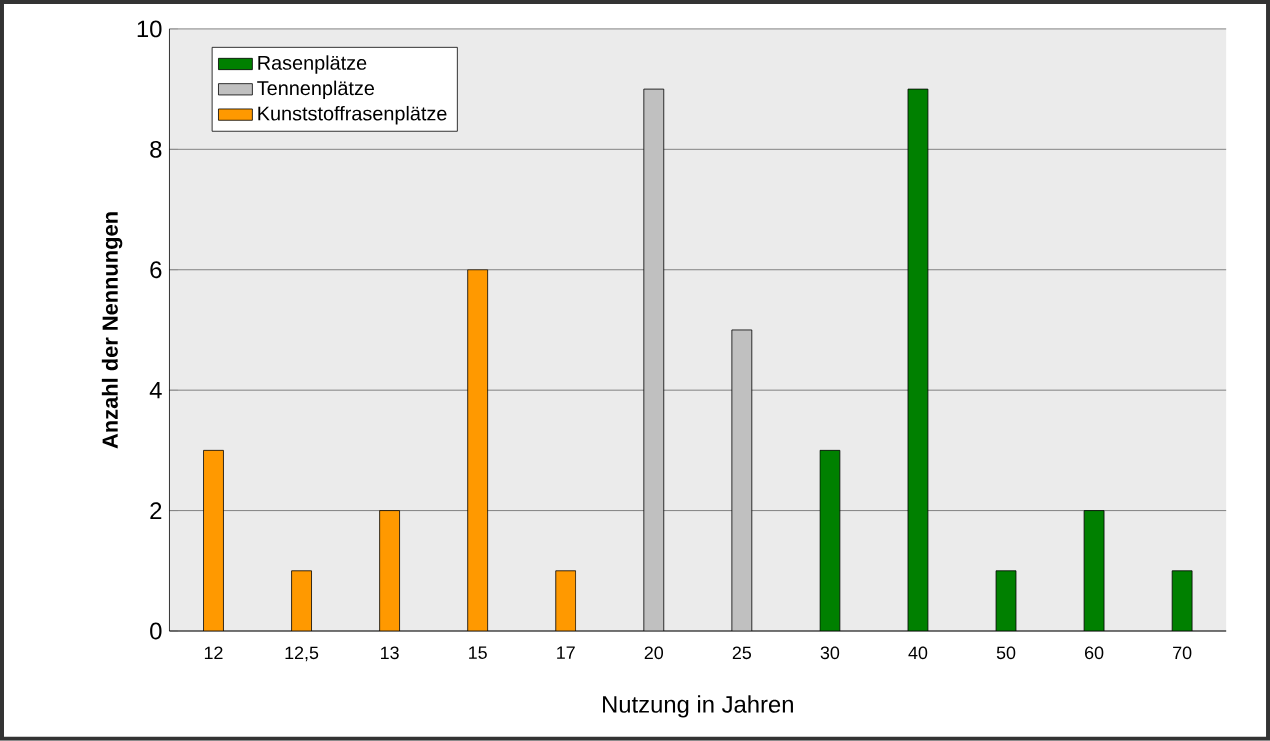 The height and width of the screenshot is (741, 1270). I want to click on y-tick-label: 4, so click(155, 390).